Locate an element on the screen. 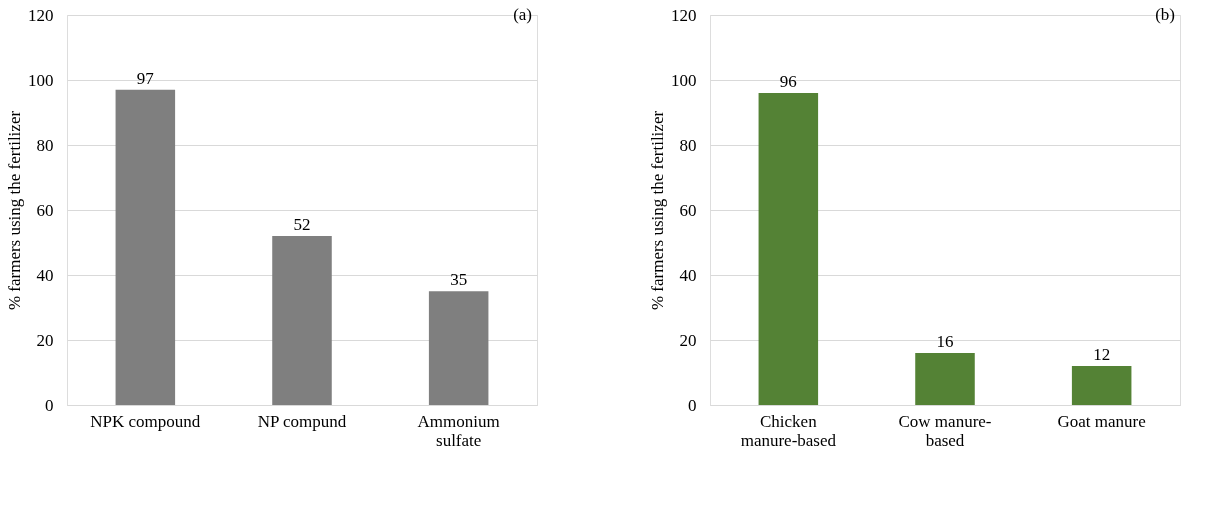  annotation: (b) is located at coordinates (1165, 14).